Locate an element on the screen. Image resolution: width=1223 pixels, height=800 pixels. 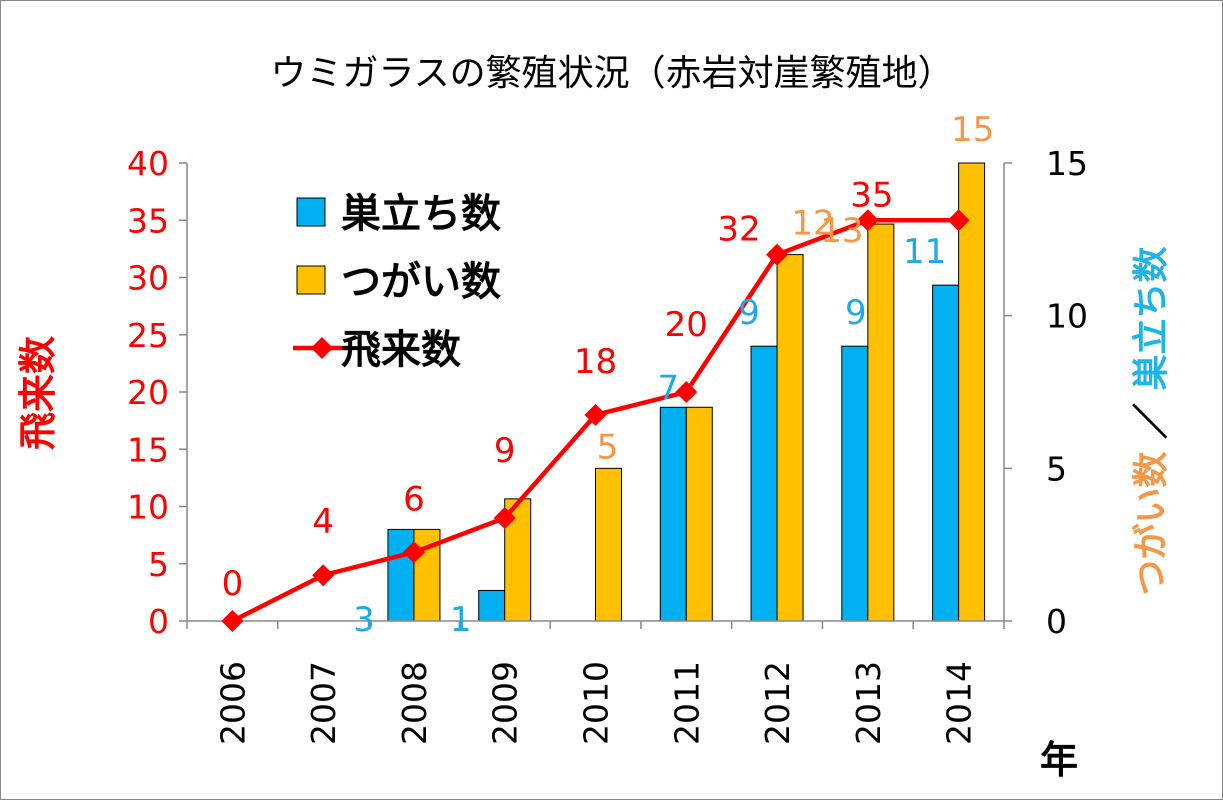
y-left-tick-label: 5 is located at coordinates (158, 564).